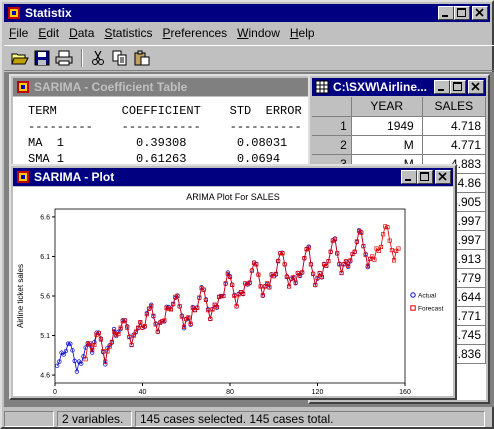 This screenshot has width=494, height=429. Describe the element at coordinates (302, 32) in the screenshot. I see `menu-help: Help` at that location.